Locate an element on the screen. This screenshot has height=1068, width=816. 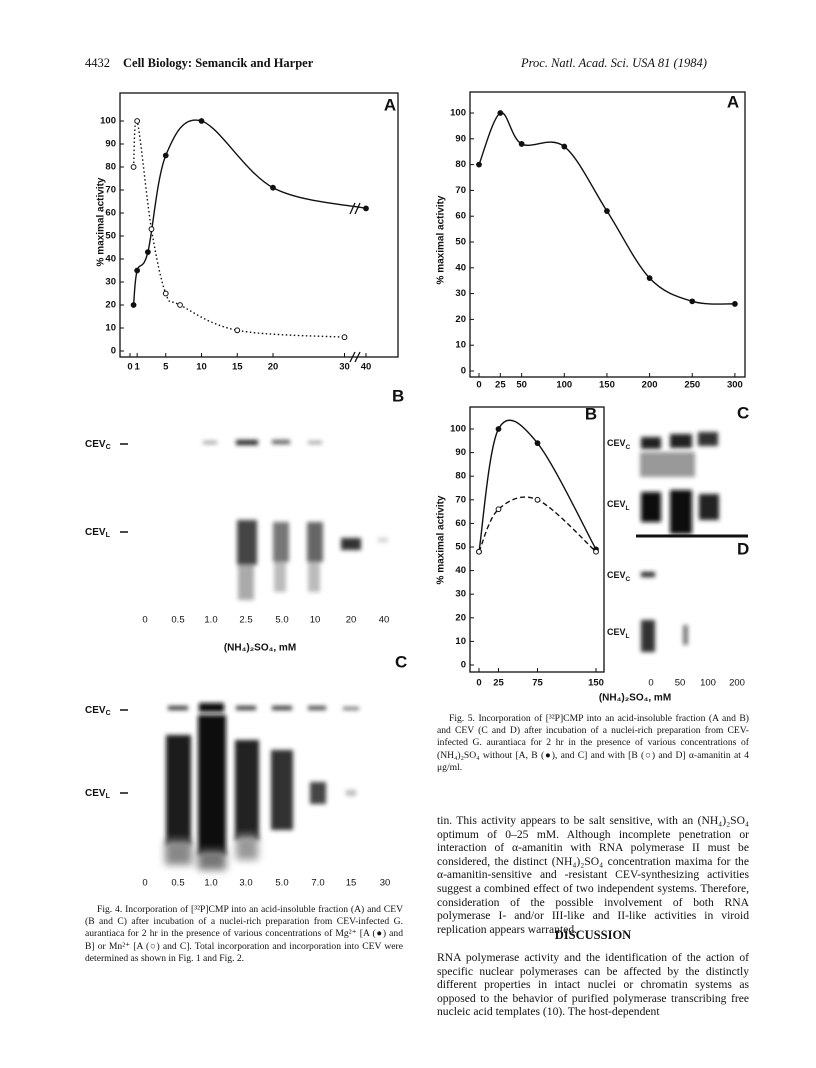
gel-smear is located at coordinates (211, 852).